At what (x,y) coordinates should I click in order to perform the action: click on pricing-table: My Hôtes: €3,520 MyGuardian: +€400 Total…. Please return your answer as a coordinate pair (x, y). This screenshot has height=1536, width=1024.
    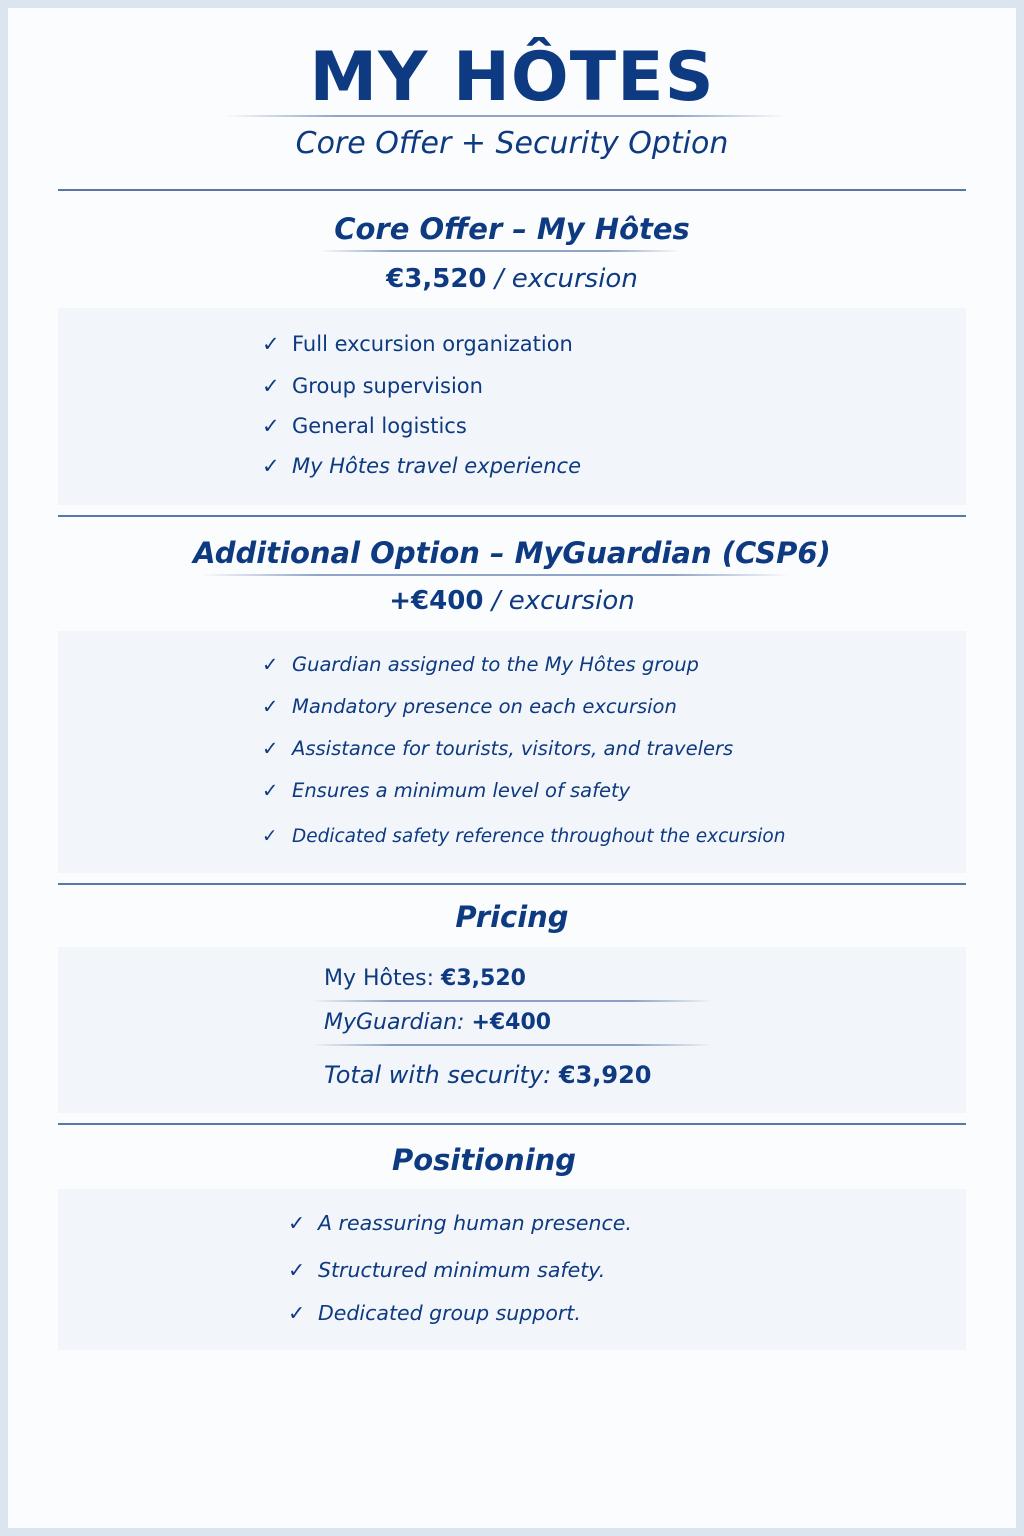
    Looking at the image, I should click on (512, 1030).